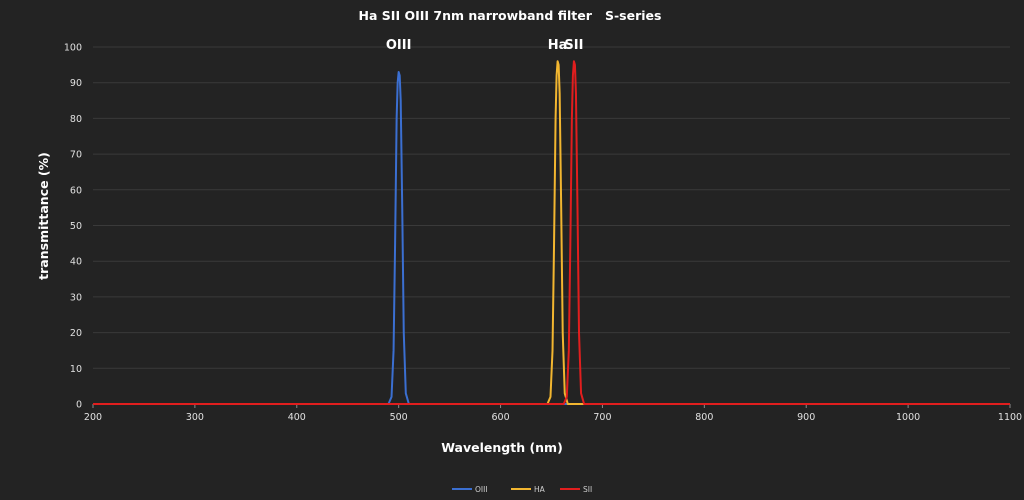 This screenshot has width=1024, height=500. What do you see at coordinates (76, 262) in the screenshot?
I see `y-tick-label: 40` at bounding box center [76, 262].